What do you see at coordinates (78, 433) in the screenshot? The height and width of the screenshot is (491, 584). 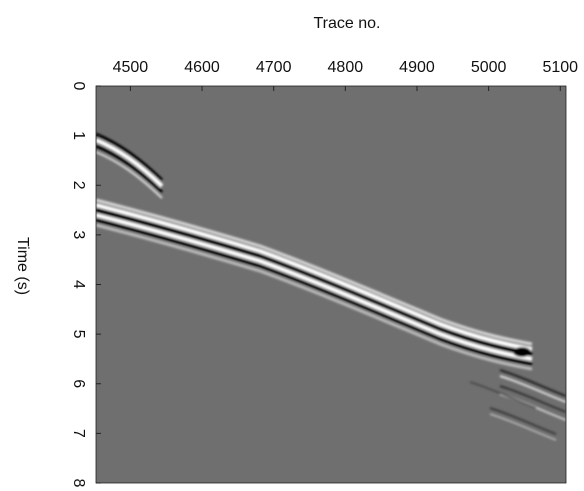 I see `y-tick-label: 7` at bounding box center [78, 433].